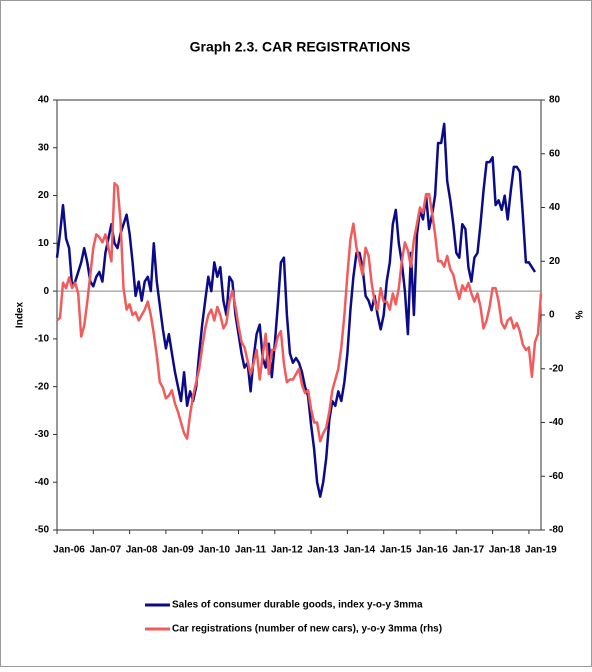 This screenshot has width=592, height=672. What do you see at coordinates (556, 530) in the screenshot?
I see `y2-tick-label: -80` at bounding box center [556, 530].